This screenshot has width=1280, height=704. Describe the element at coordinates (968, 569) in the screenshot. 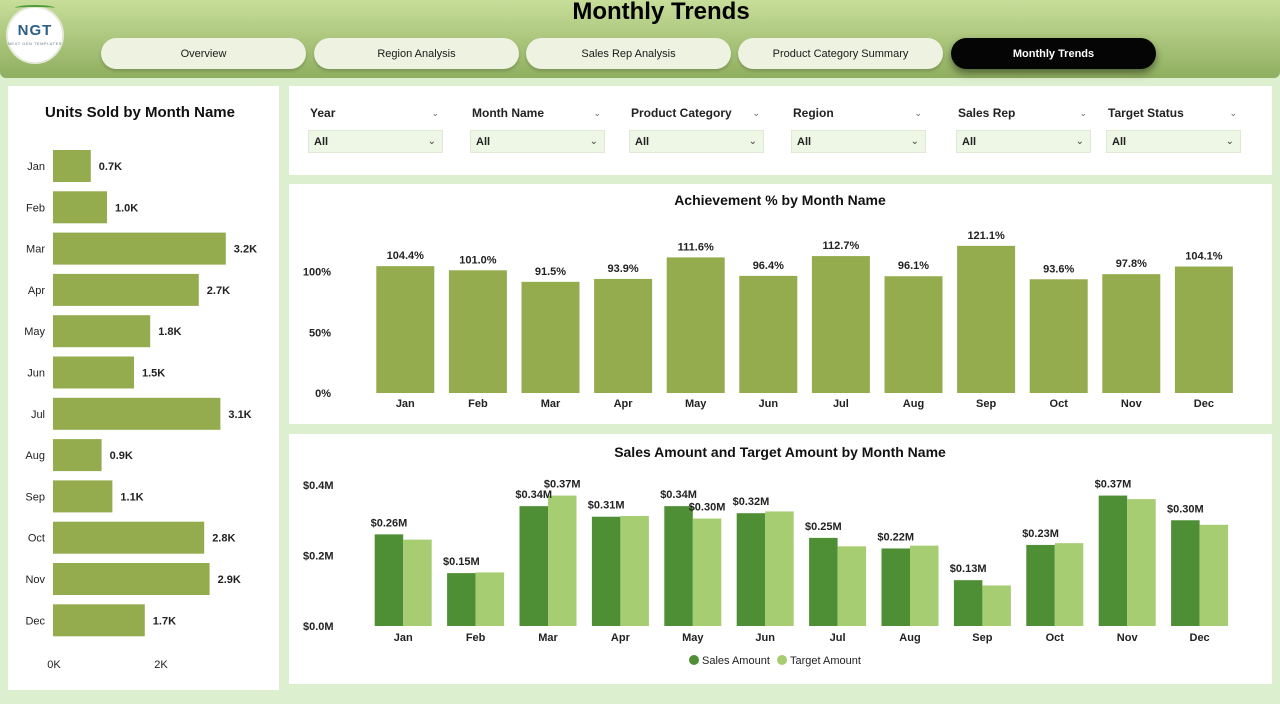

I see `data-label: $0.13M` at that location.